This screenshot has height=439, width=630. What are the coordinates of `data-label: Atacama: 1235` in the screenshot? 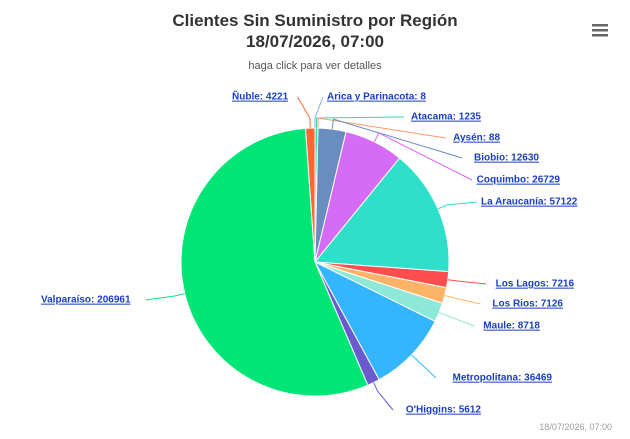 It's located at (446, 117).